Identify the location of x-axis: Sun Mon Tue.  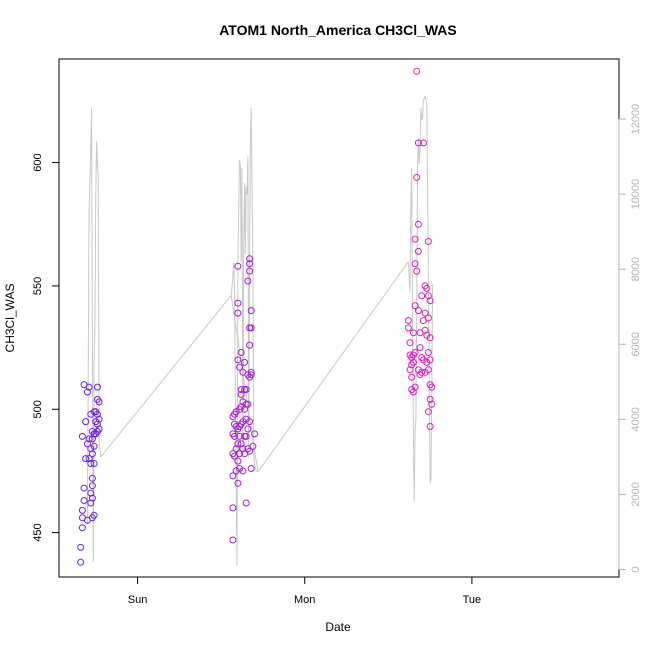
(304, 591).